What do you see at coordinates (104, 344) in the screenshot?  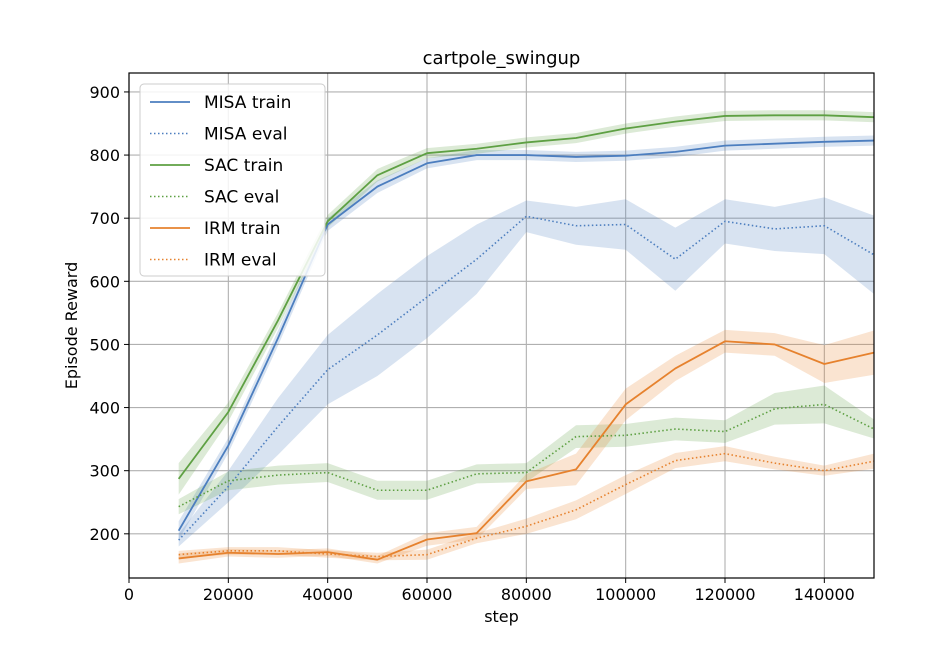 I see `y-tick-label: 500` at bounding box center [104, 344].